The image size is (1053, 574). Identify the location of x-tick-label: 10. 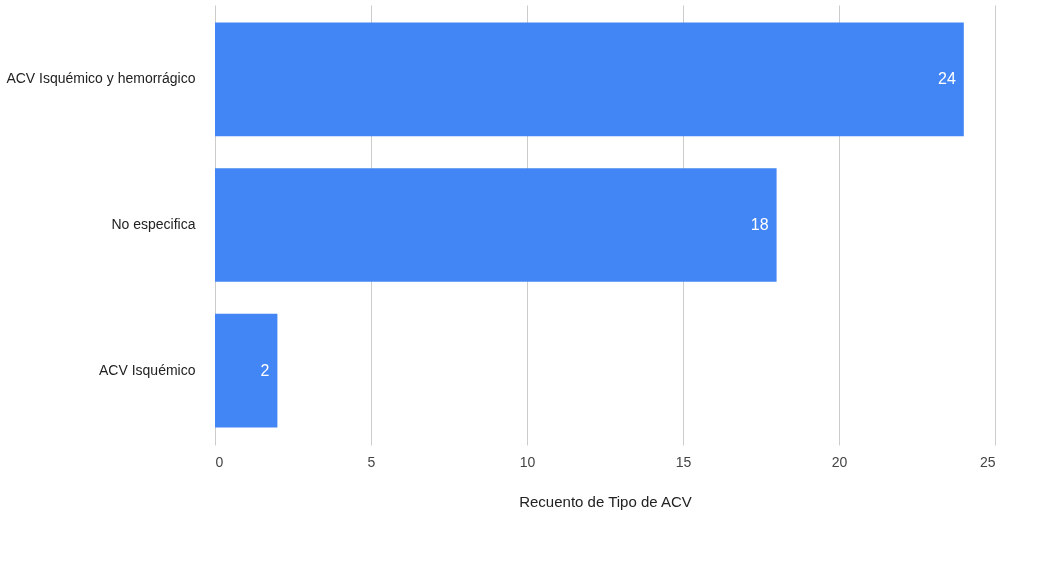
(527, 461).